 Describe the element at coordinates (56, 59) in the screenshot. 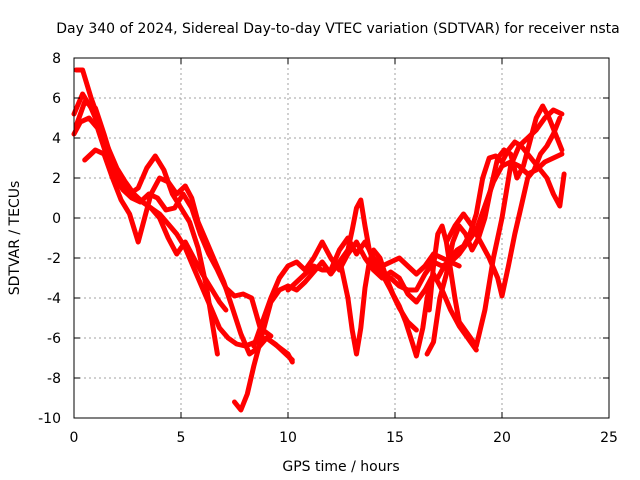

I see `y-tick-label: 8` at that location.